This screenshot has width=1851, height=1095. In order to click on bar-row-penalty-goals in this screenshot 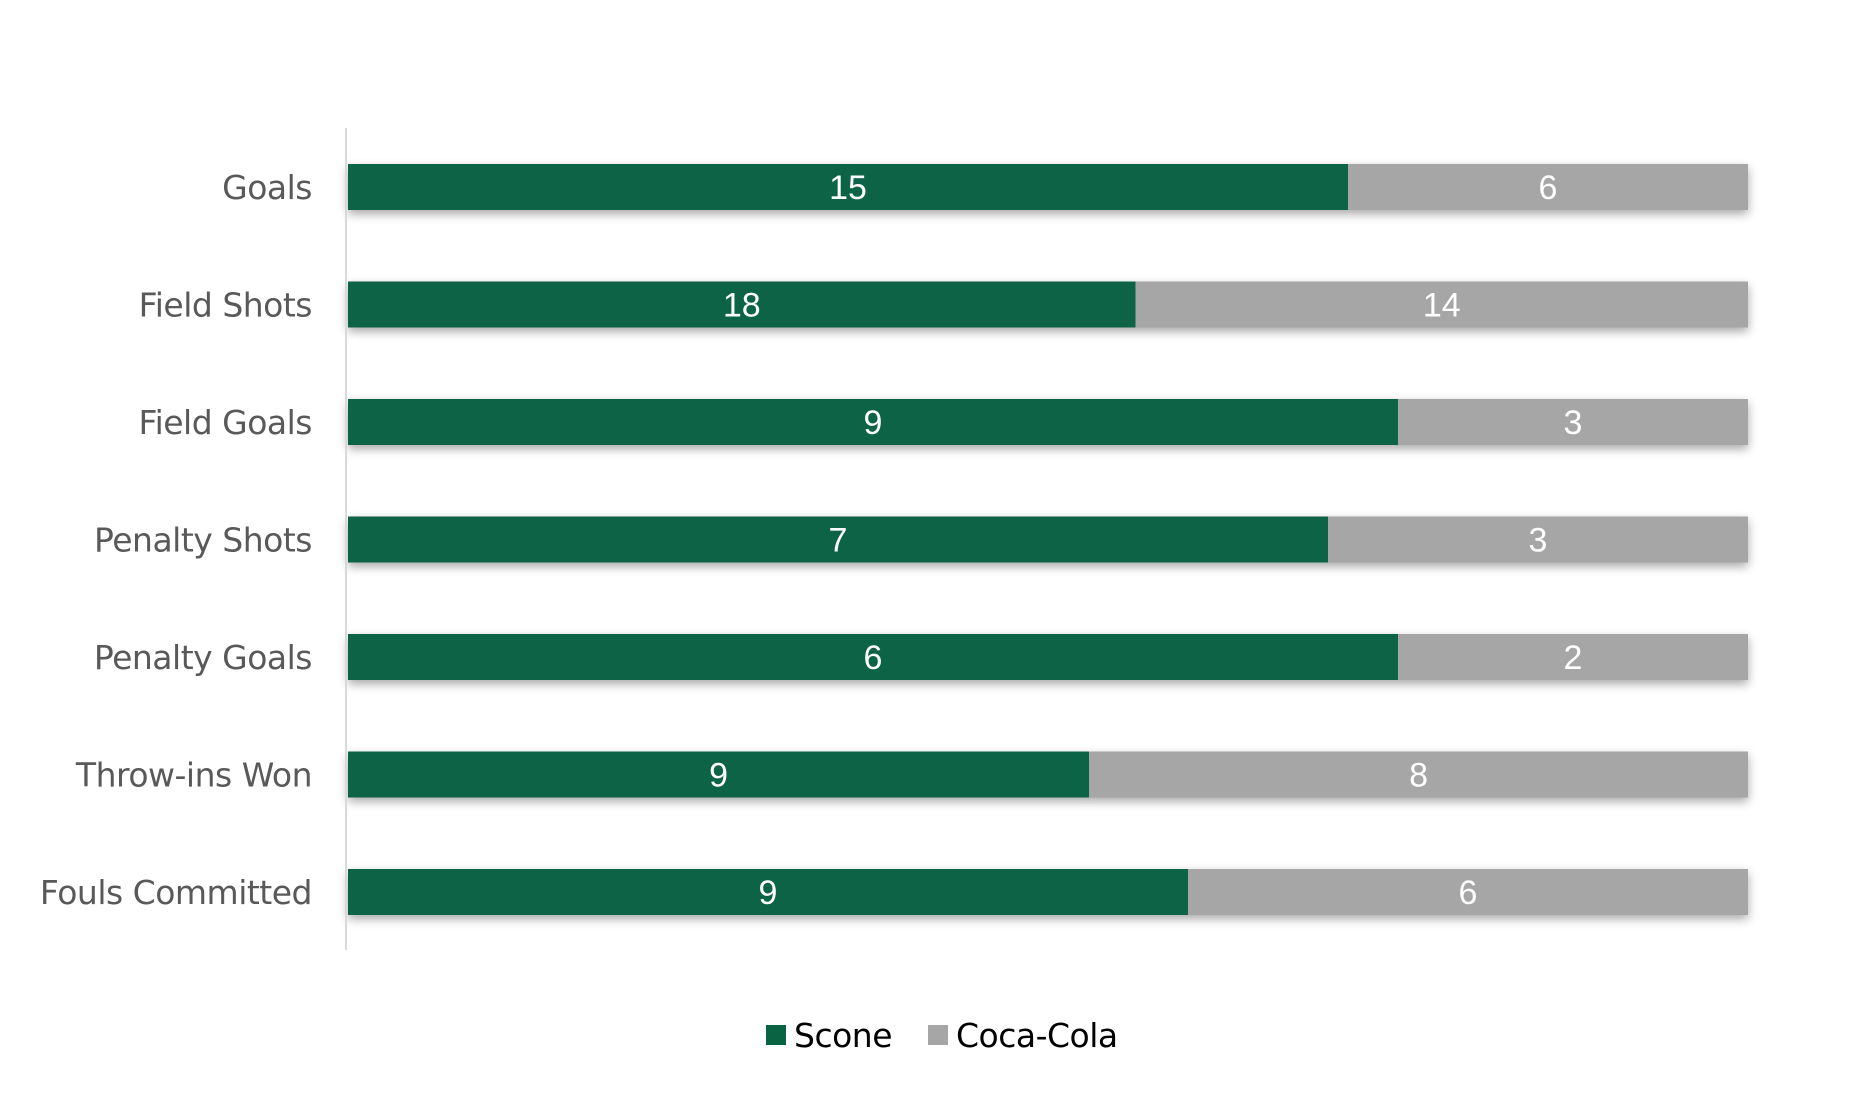, I will do `click(1048, 657)`.